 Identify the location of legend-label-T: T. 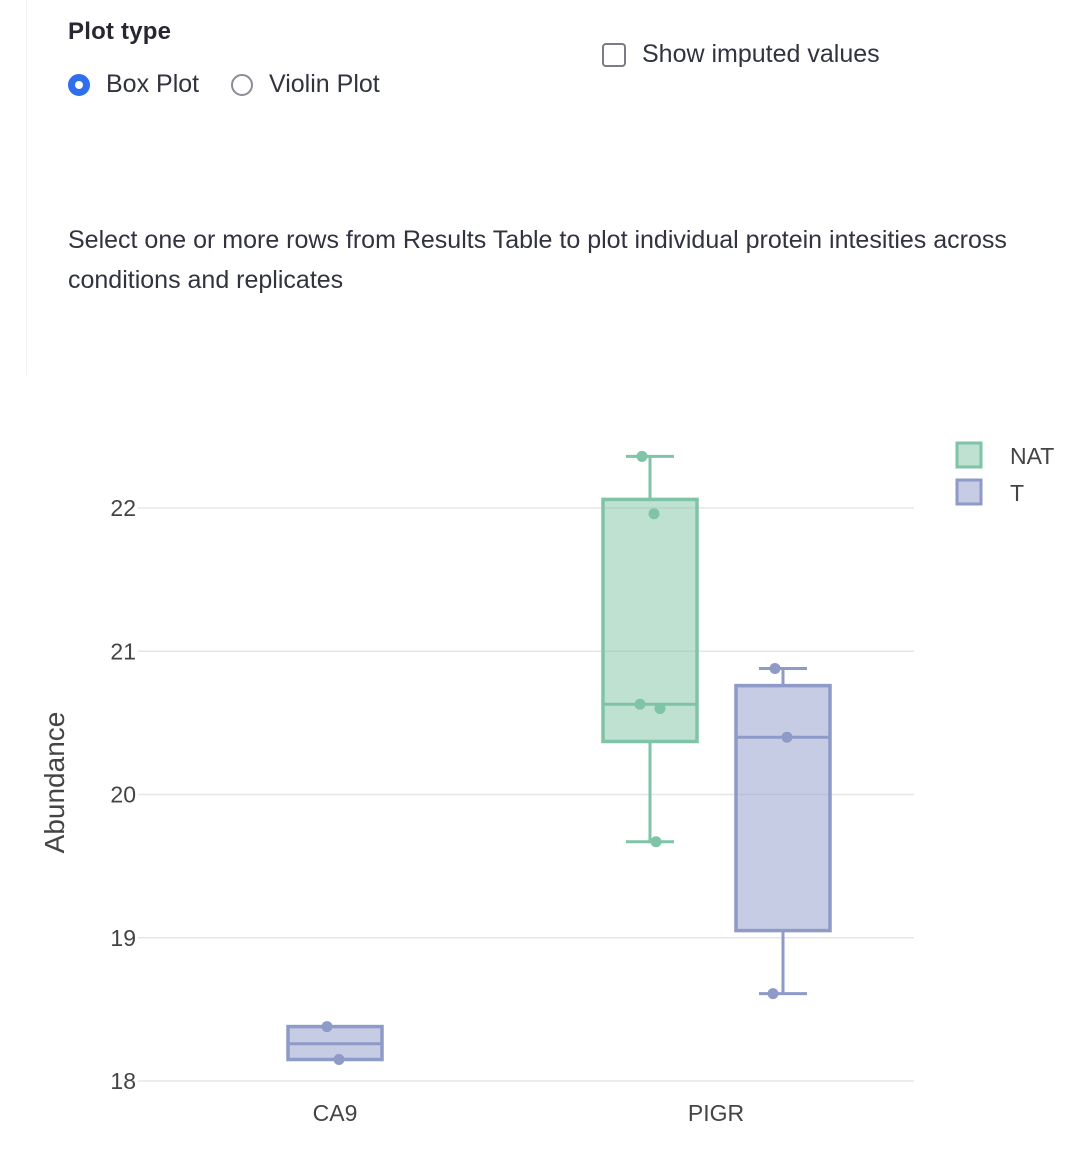
(1017, 493).